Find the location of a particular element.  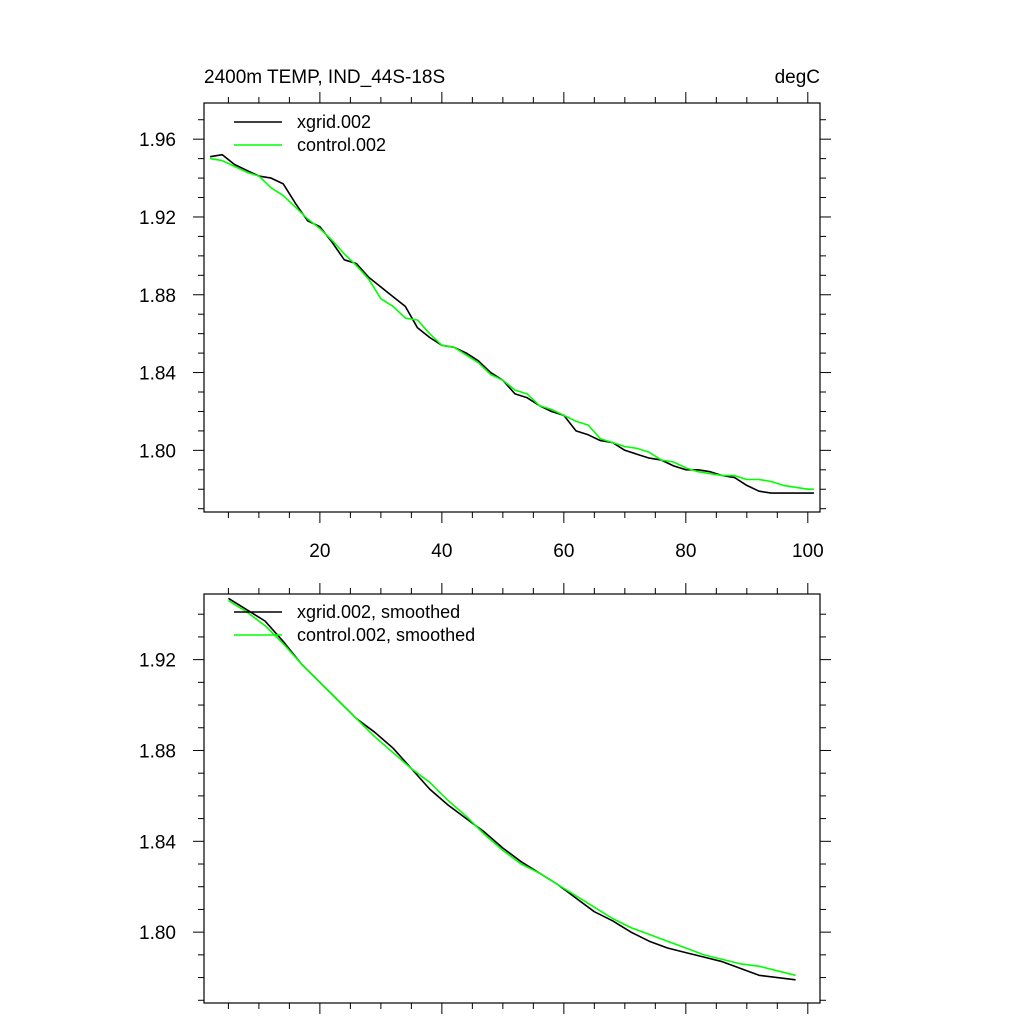

x-tick-label: 60 is located at coordinates (563, 551).